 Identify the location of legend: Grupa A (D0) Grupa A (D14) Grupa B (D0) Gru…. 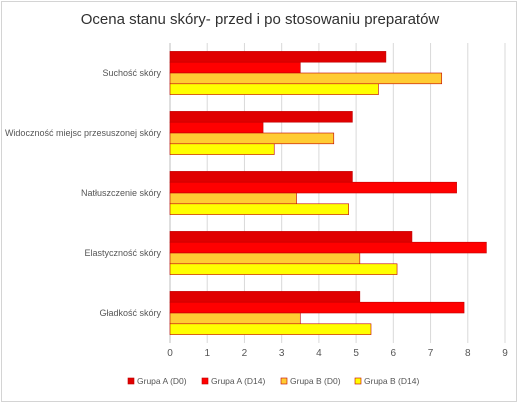
(273, 381).